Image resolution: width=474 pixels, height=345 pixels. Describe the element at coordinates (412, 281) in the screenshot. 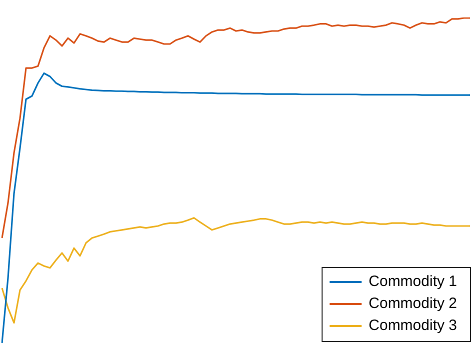

I see `legend-label: Commodity 1` at that location.